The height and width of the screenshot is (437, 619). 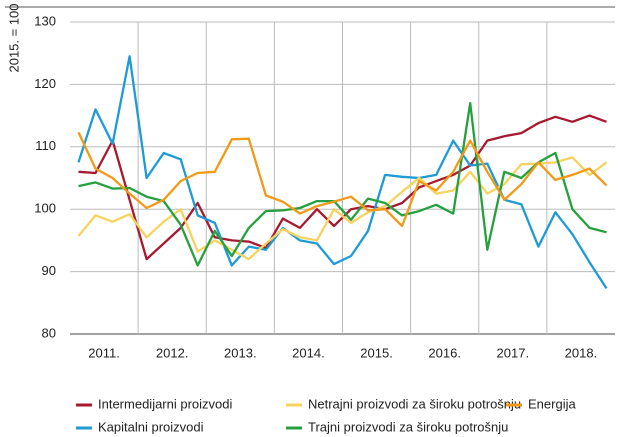 What do you see at coordinates (165, 403) in the screenshot?
I see `legend-label: Intermedijarni proizvodi` at bounding box center [165, 403].